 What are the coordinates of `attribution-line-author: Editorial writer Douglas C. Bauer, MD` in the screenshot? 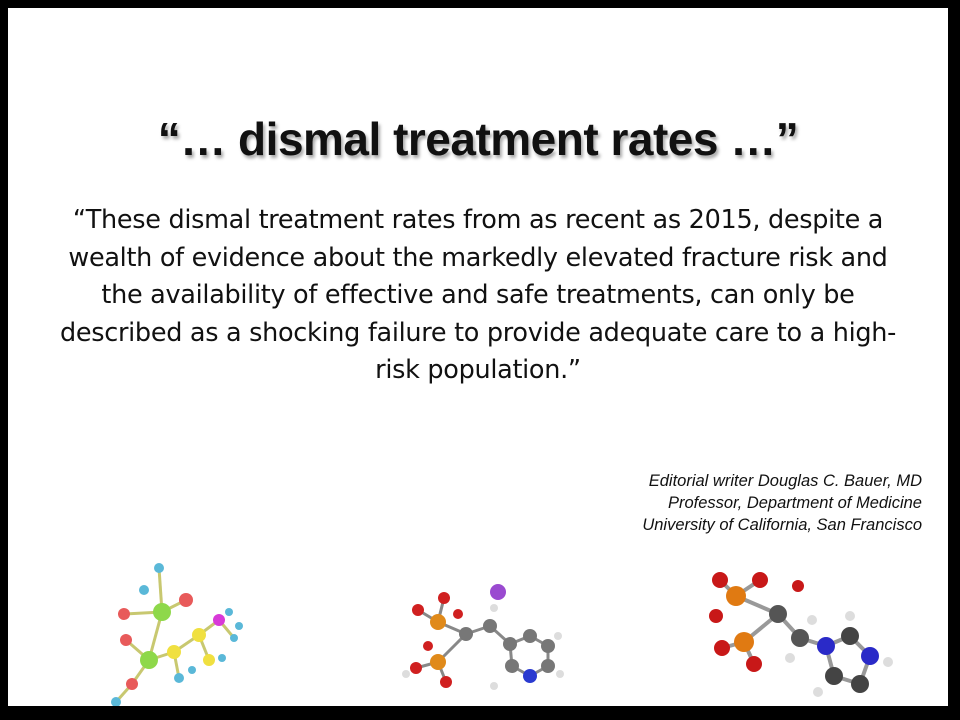 It's located at (785, 481).